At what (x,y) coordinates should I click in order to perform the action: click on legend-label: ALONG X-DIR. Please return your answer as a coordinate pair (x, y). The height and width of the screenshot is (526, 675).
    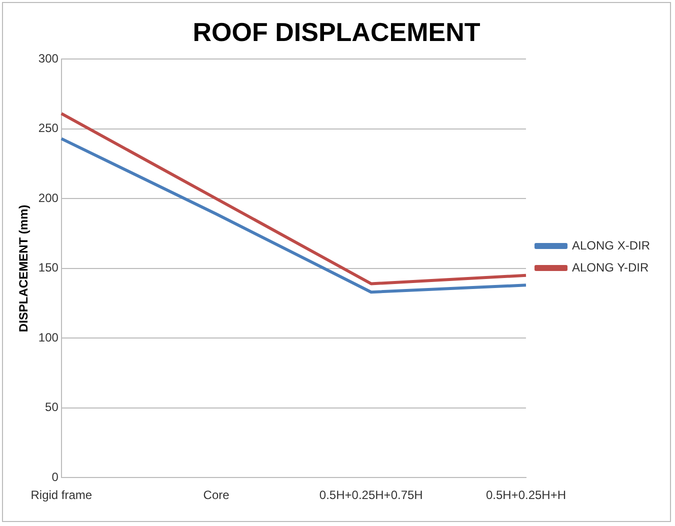
    Looking at the image, I should click on (611, 245).